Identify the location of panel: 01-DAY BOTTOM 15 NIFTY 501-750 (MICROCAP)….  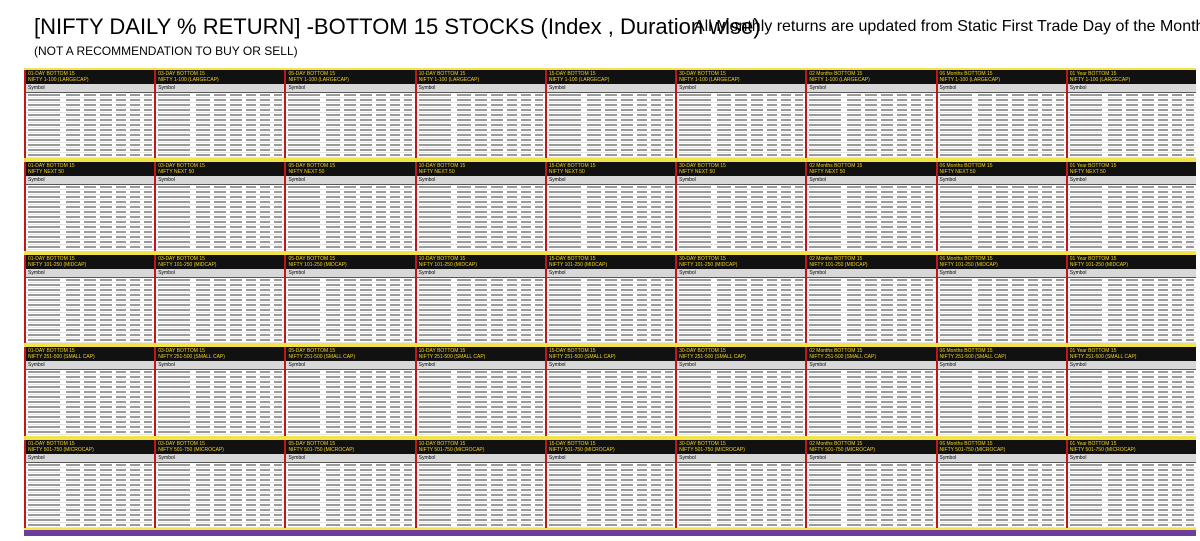
(89, 483).